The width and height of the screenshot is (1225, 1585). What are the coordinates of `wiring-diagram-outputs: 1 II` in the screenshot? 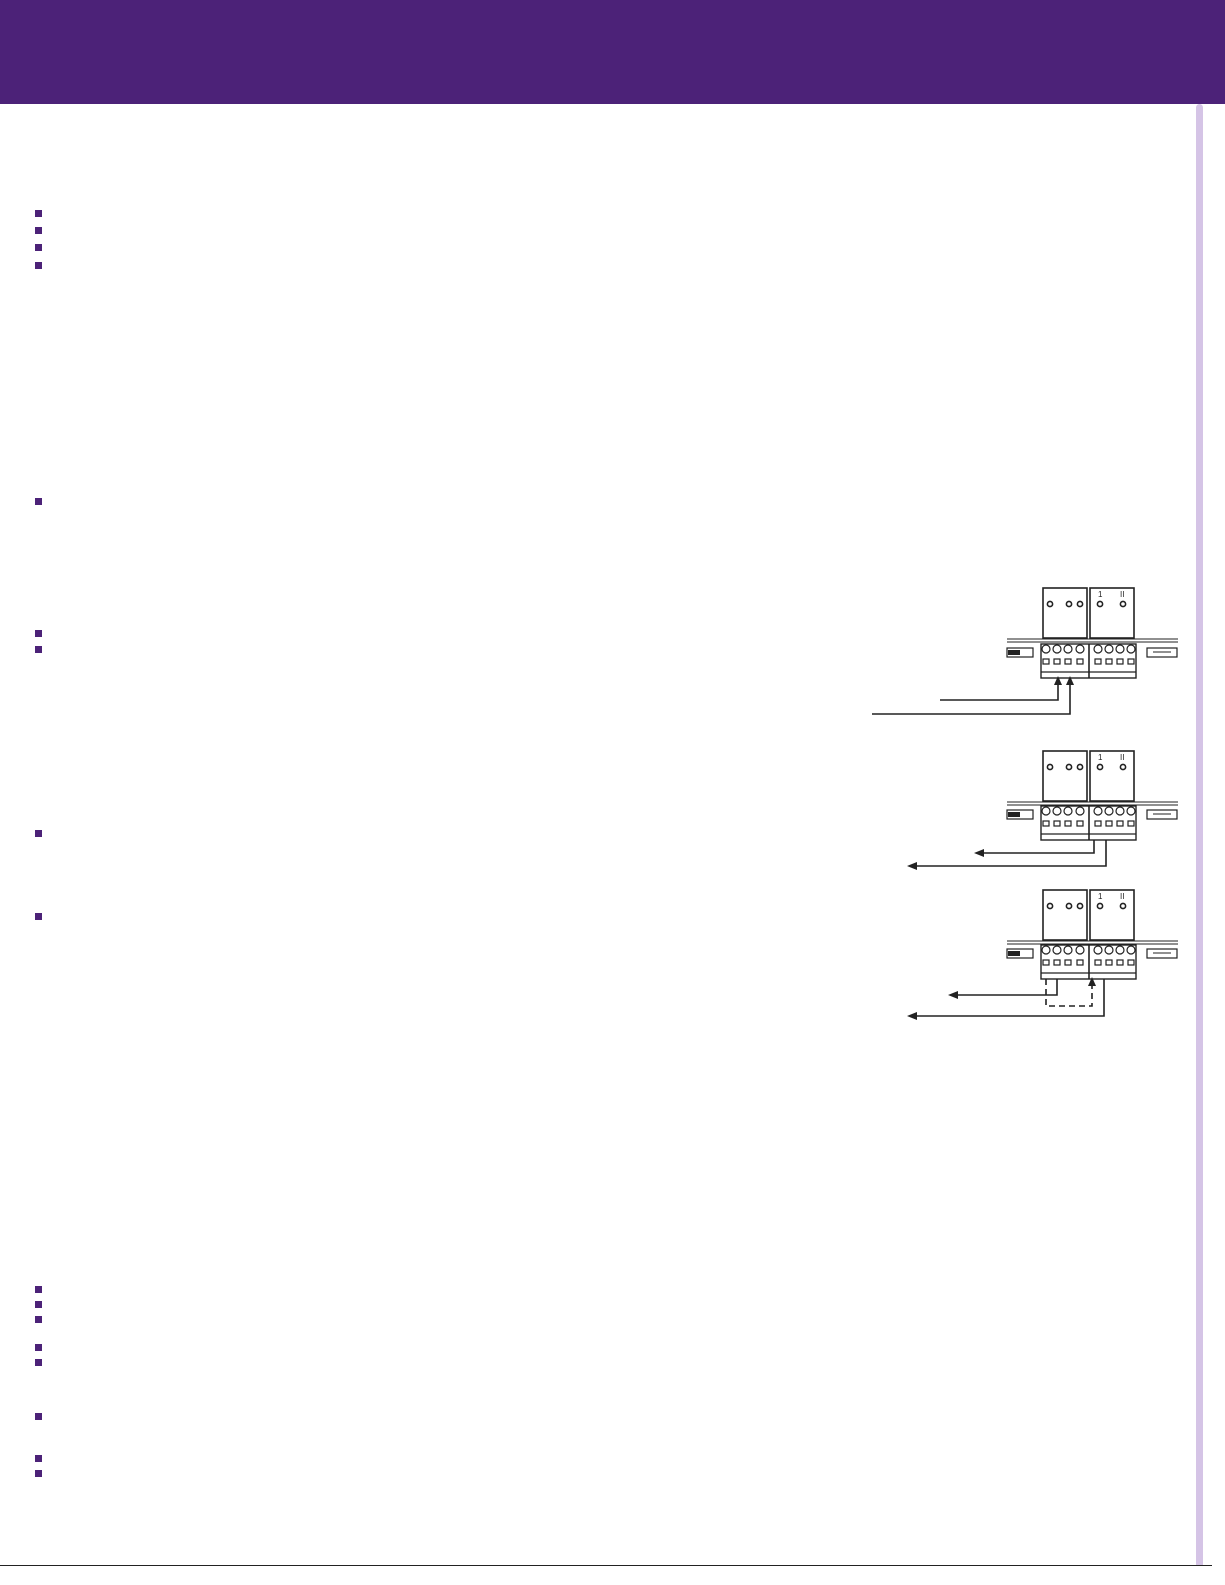 It's located at (1025, 810).